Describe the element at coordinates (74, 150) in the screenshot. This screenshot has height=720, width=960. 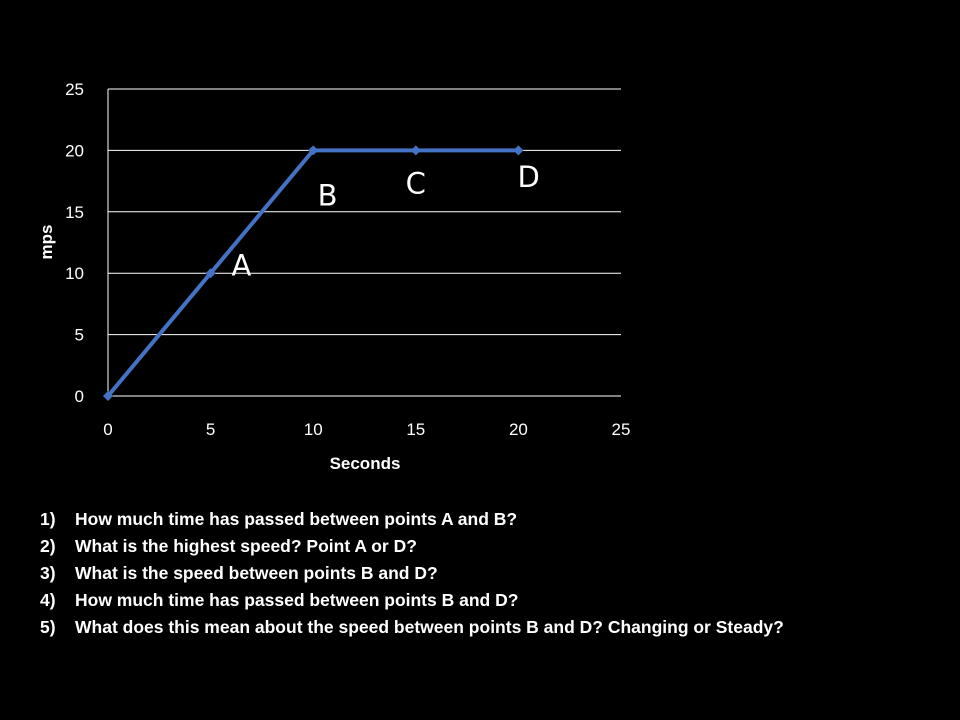
I see `y-tick-label: 20` at that location.